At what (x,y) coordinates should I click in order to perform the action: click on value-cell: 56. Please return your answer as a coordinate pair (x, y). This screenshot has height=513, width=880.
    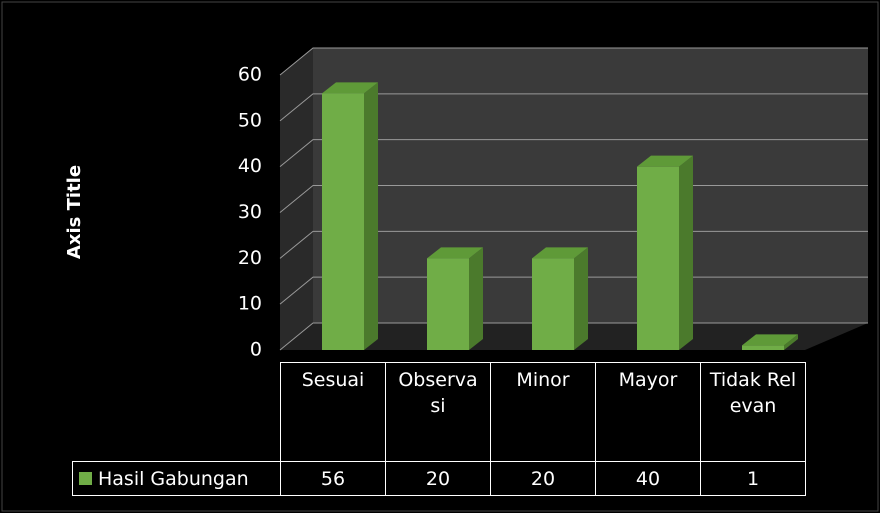
    Looking at the image, I should click on (333, 478).